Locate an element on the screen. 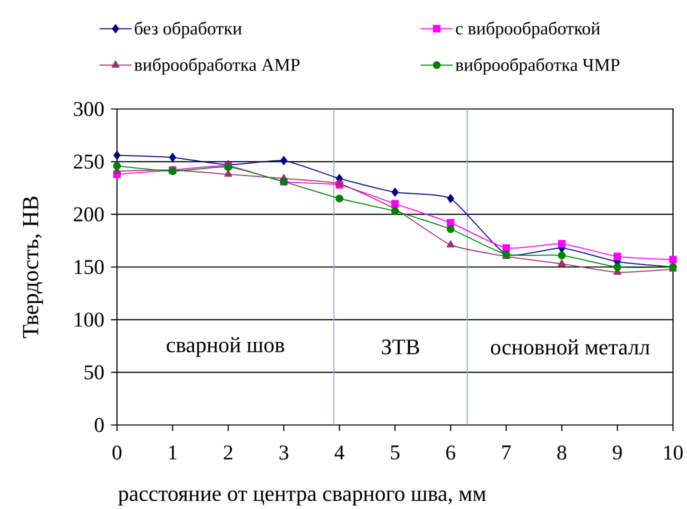 This screenshot has width=687, height=509. x-tick-label: 2 is located at coordinates (228, 453).